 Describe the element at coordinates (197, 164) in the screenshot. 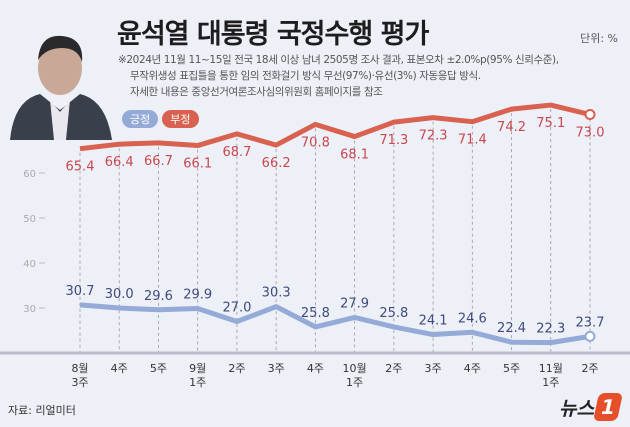

I see `data-label: 66.1` at that location.